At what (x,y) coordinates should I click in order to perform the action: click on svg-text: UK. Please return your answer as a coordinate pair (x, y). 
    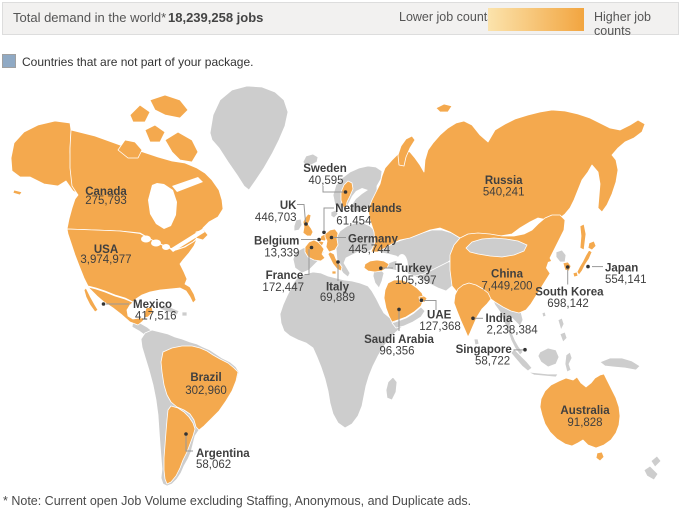
    Looking at the image, I should click on (288, 206).